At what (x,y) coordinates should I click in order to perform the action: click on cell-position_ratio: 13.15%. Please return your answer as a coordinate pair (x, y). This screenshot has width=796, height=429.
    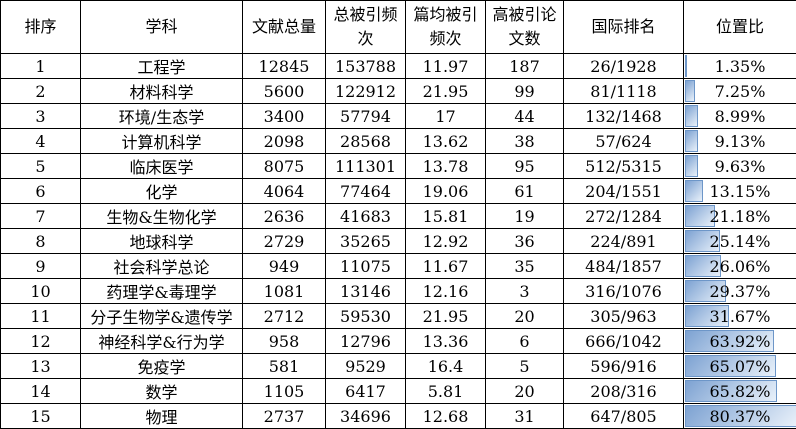
    Looking at the image, I should click on (740, 191).